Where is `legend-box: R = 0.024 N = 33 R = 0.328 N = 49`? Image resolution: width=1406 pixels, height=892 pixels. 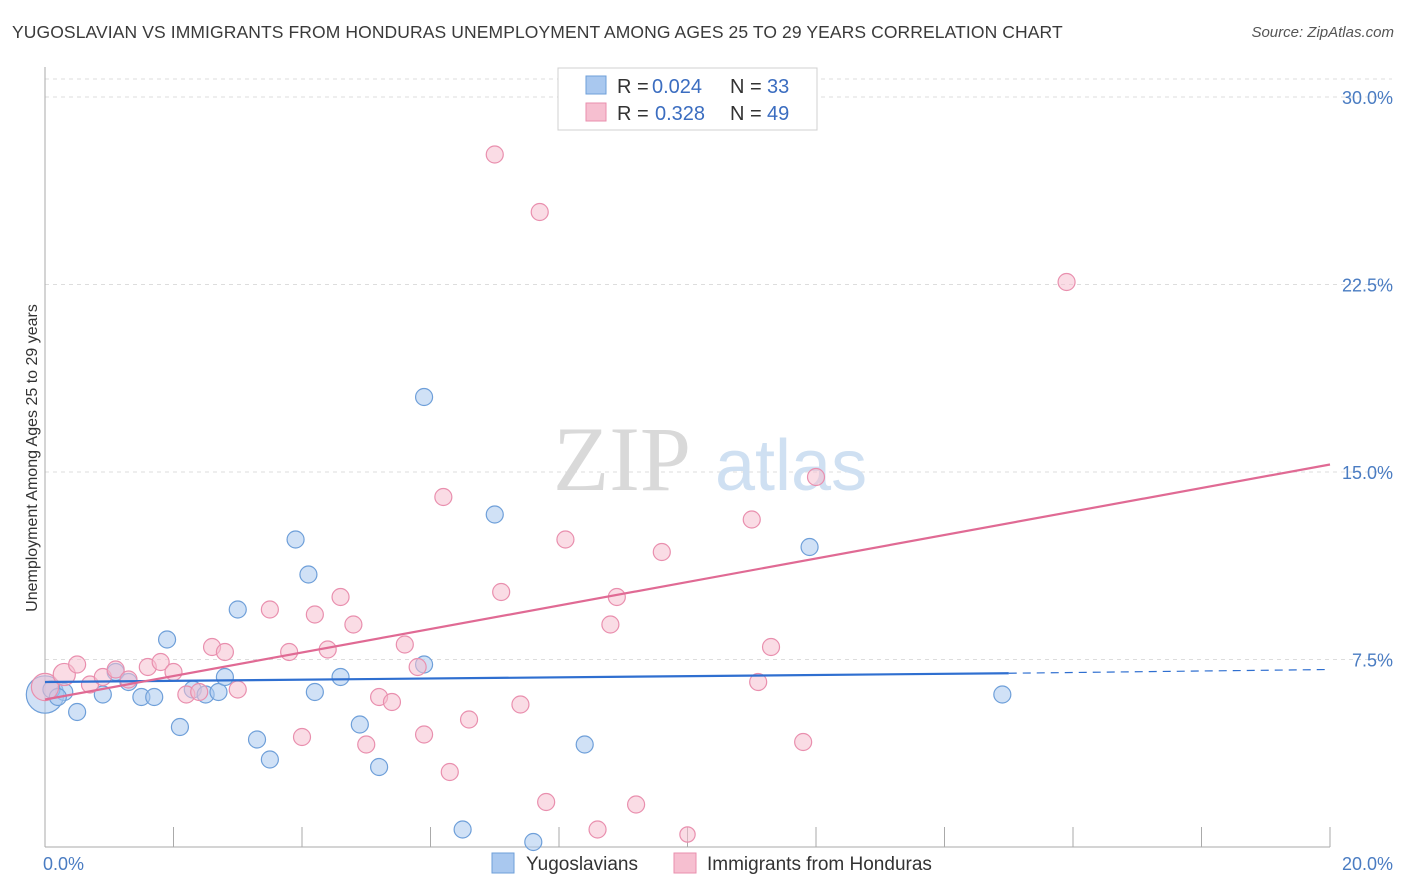 legend-box: R = 0.024 N = 33 R = 0.328 N = 49 is located at coordinates (687, 99).